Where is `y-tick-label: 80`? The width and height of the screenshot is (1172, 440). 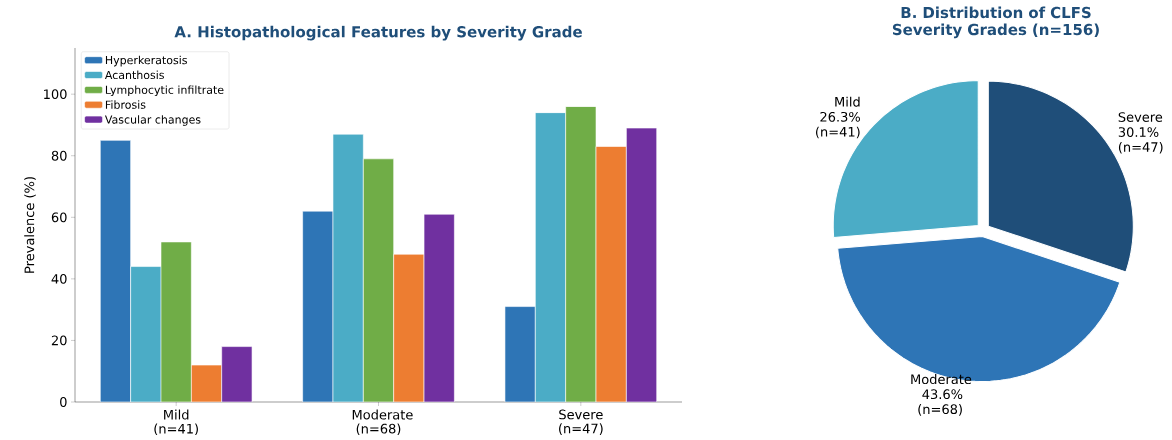
y-tick-label: 80 is located at coordinates (59, 155).